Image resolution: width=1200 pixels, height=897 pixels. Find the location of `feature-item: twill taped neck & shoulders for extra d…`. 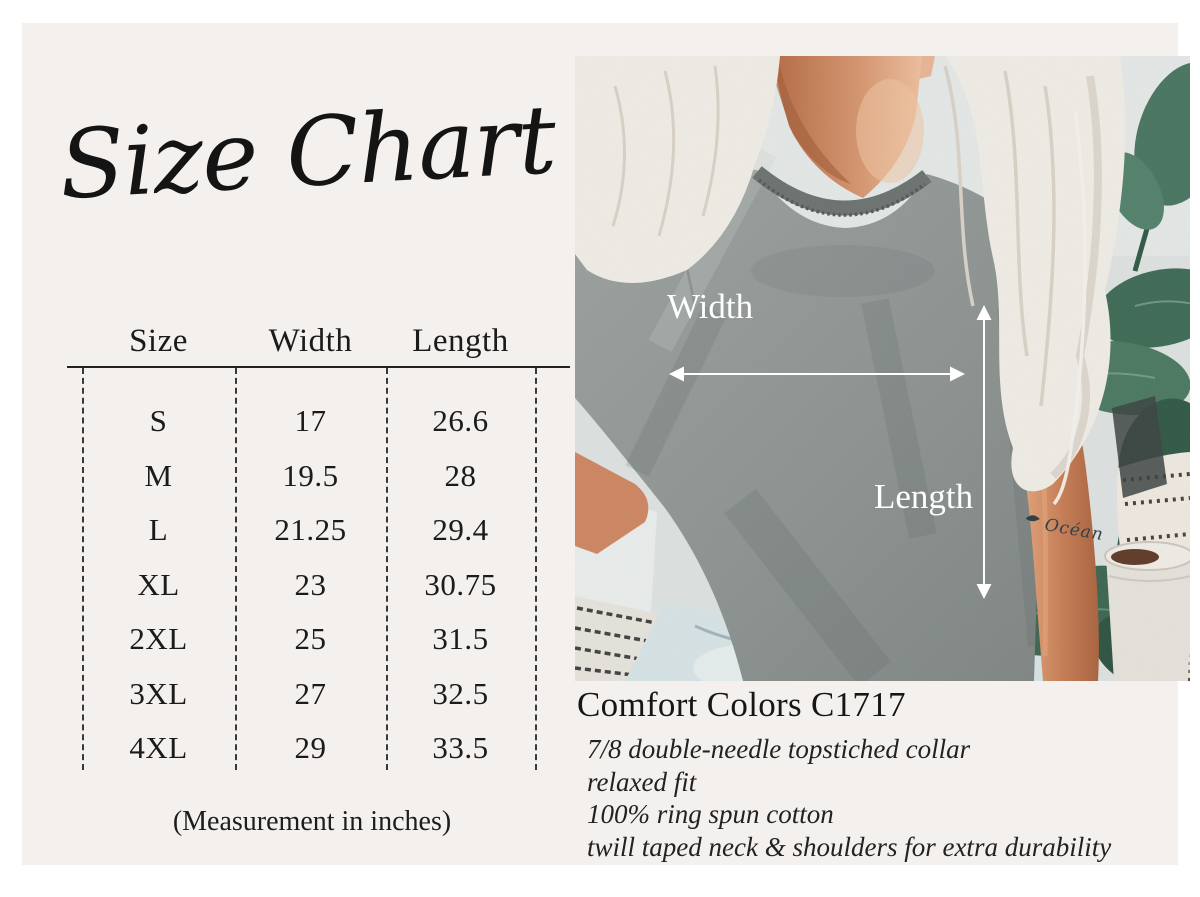

feature-item: twill taped neck & shoulders for extra d… is located at coordinates (849, 846).